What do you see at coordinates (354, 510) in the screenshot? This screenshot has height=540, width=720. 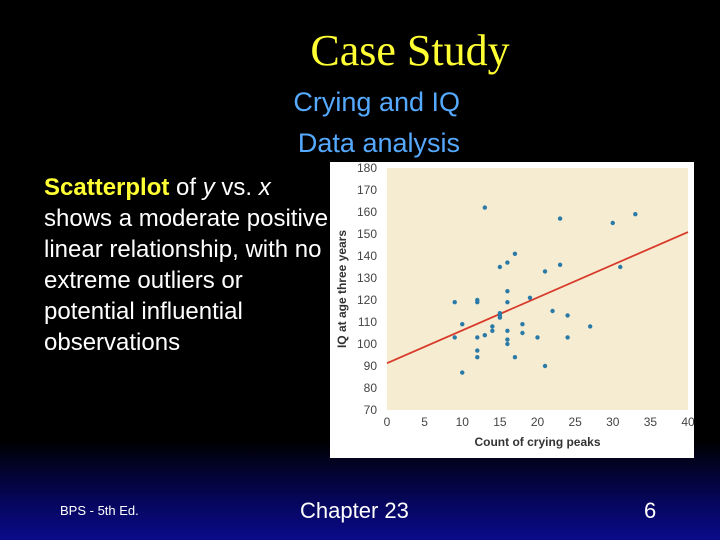 I see `footer-chapter: Chapter 23` at bounding box center [354, 510].